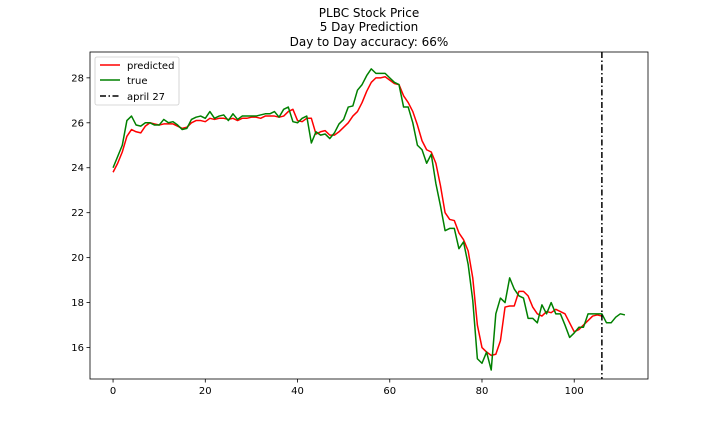 This screenshot has width=720, height=432. What do you see at coordinates (150, 66) in the screenshot?
I see `legend-label-predicted: predicted` at bounding box center [150, 66].